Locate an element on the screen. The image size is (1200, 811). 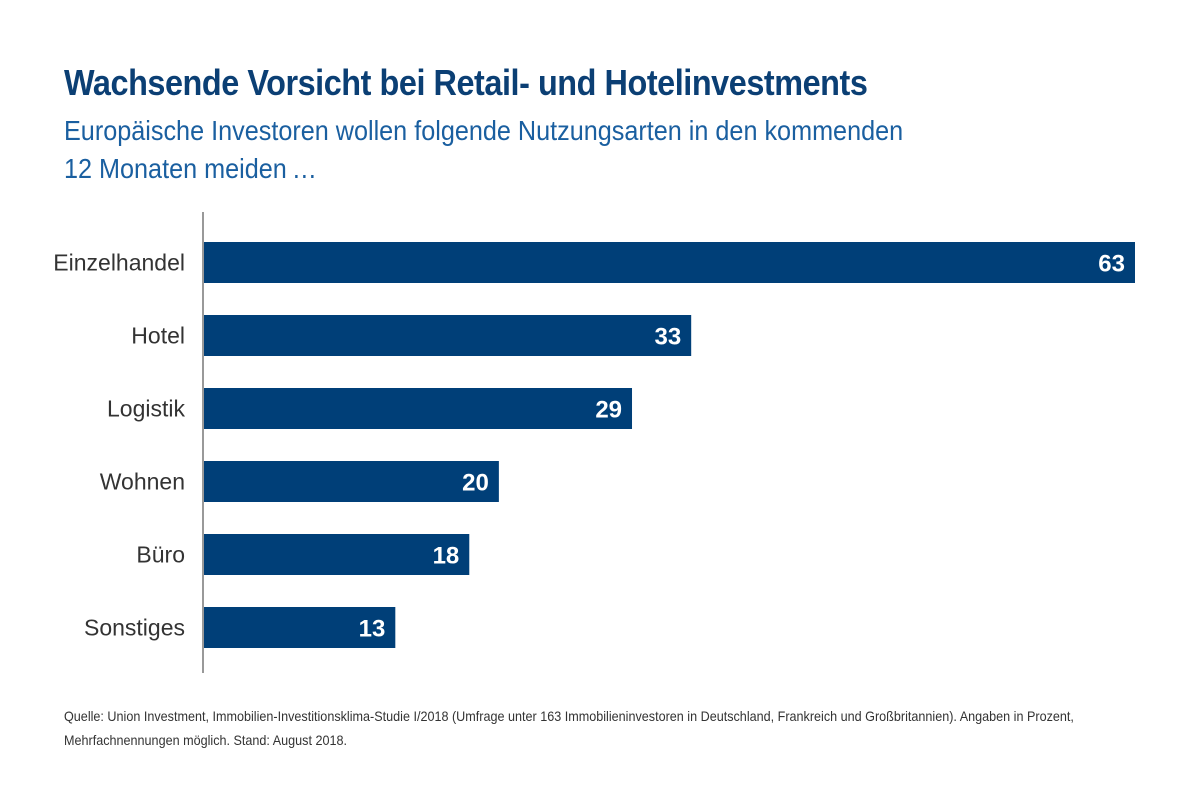
category-label: Logistik is located at coordinates (146, 409).